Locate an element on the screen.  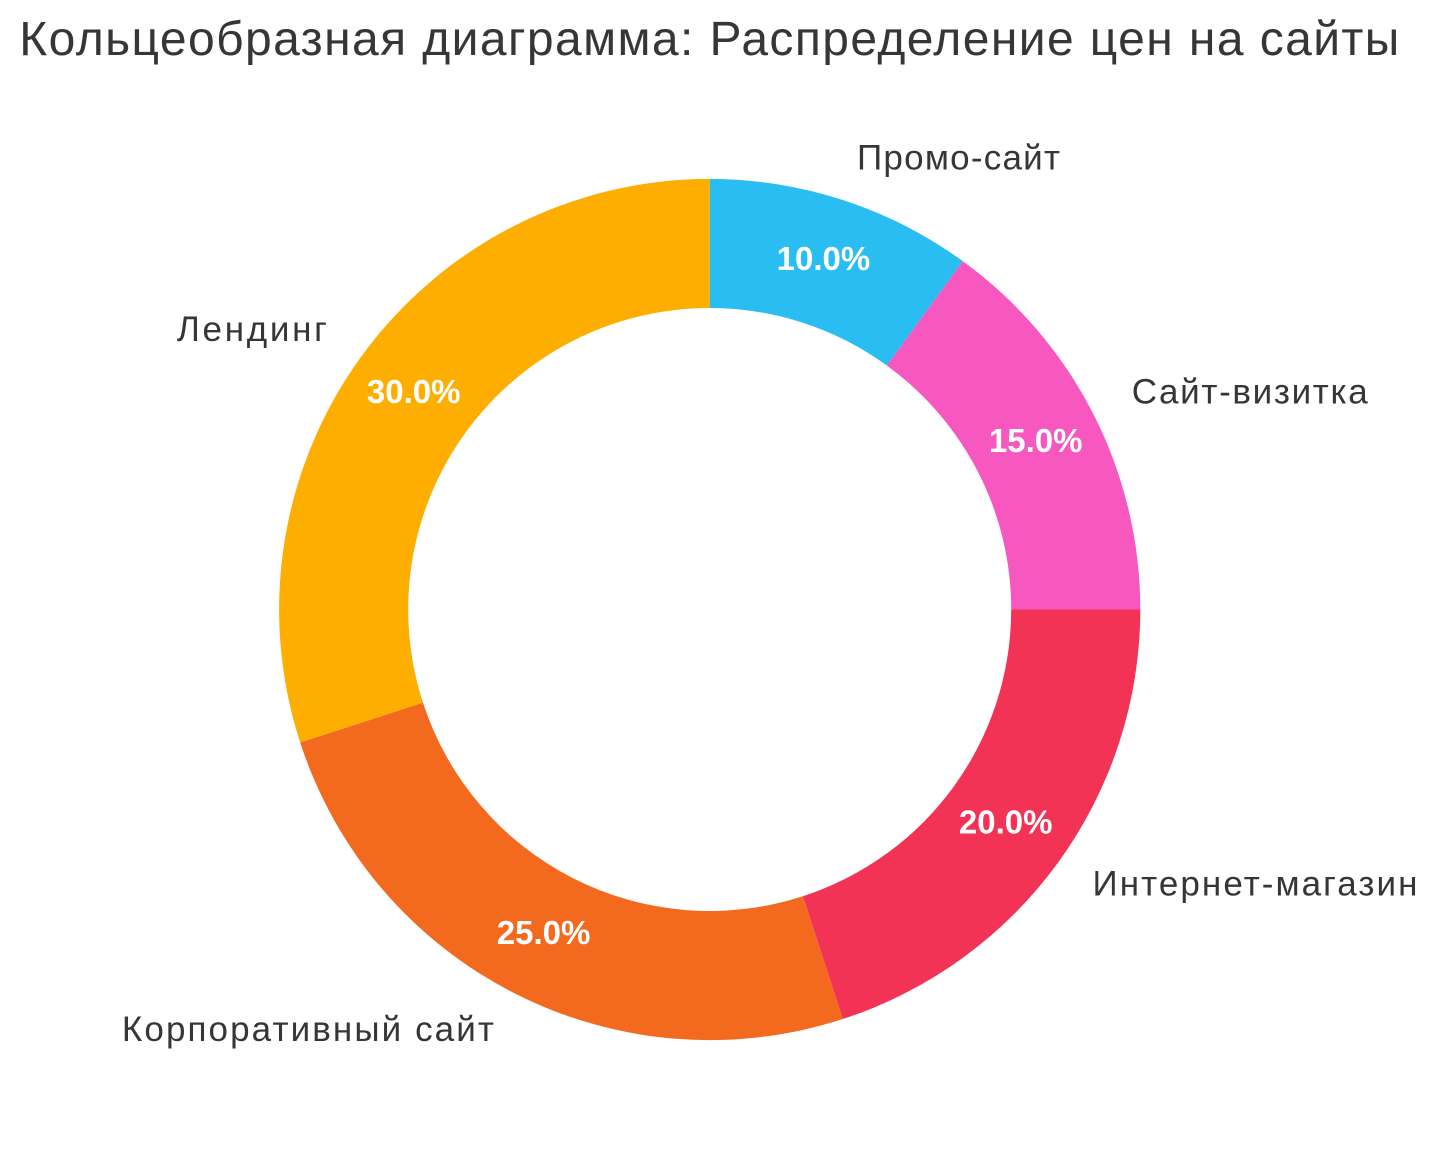
svg-text: Сайт-визитка is located at coordinates (1250, 392).